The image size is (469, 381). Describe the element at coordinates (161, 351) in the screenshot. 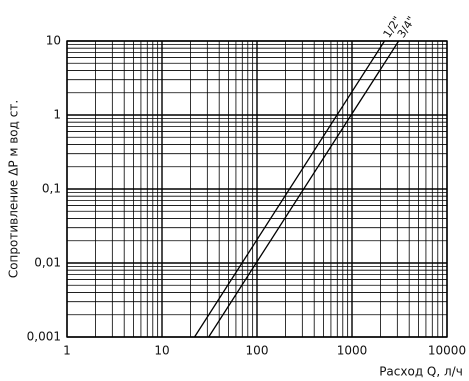

I see `x-tick-label: 10` at that location.